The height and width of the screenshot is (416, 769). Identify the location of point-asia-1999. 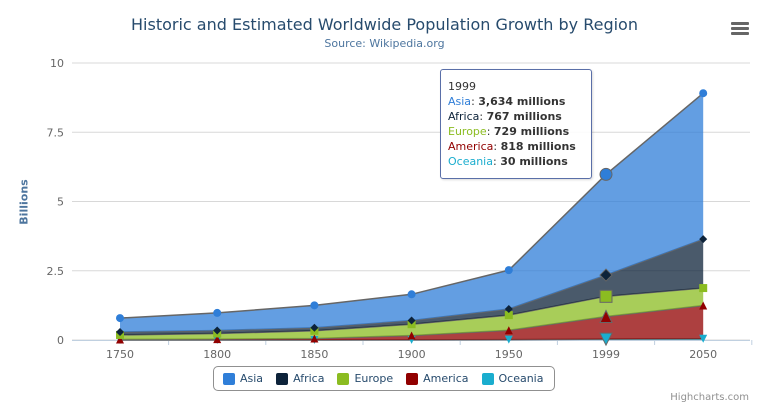
(606, 174).